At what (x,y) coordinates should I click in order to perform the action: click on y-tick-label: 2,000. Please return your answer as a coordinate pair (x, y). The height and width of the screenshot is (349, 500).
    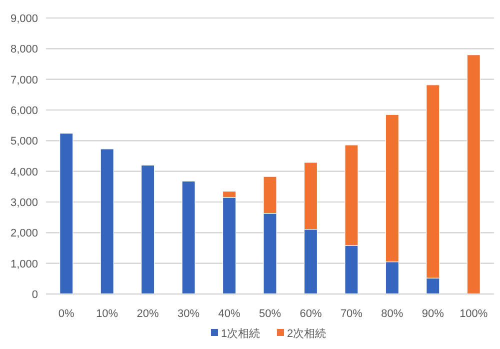
    Looking at the image, I should click on (24, 234).